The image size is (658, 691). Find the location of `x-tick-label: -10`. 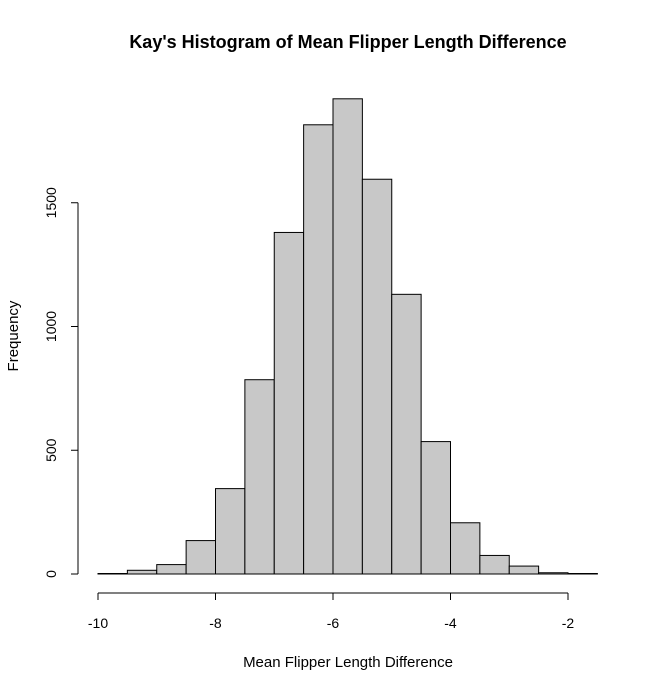

x-tick-label: -10 is located at coordinates (98, 623).